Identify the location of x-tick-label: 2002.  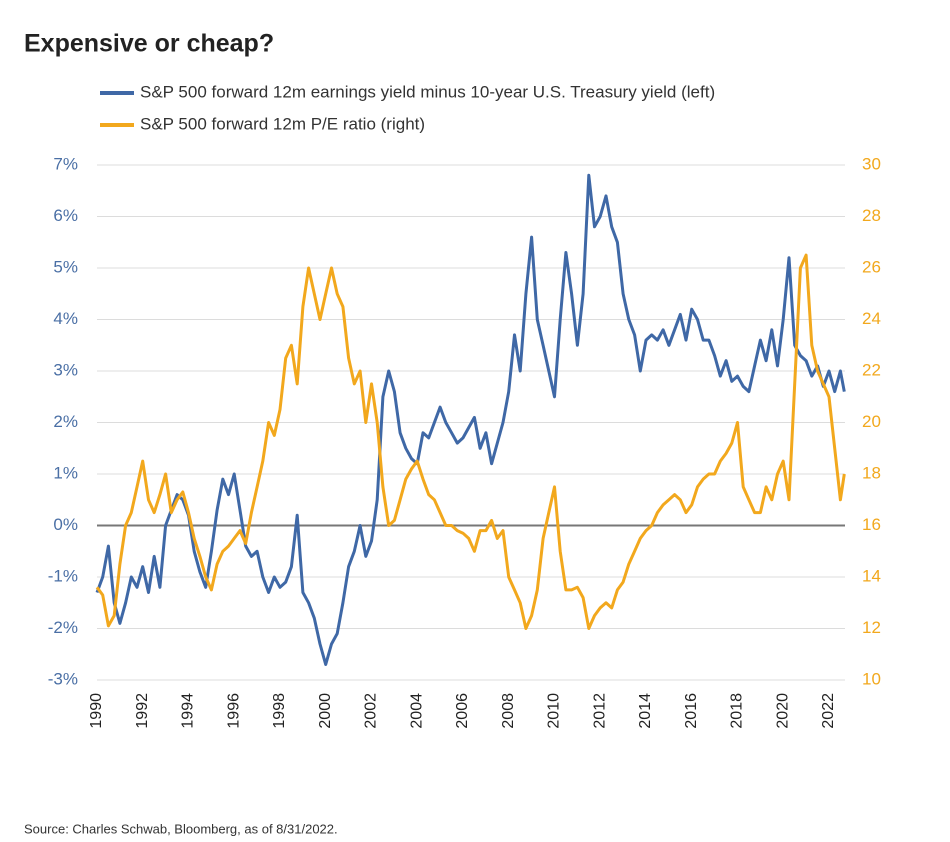
(371, 711).